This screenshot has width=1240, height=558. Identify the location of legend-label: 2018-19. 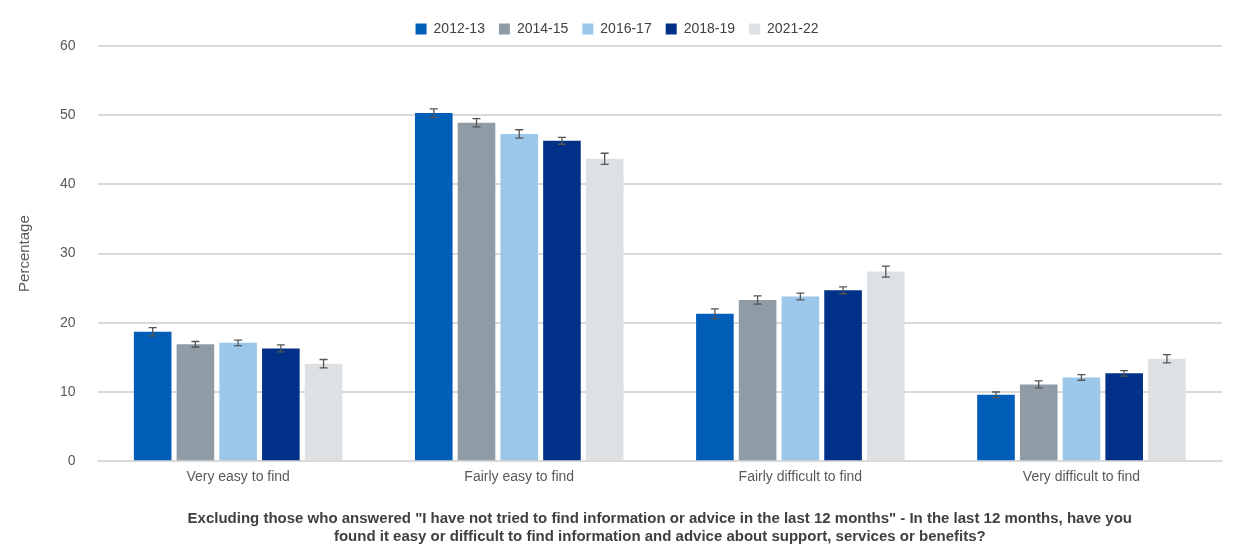
(709, 27).